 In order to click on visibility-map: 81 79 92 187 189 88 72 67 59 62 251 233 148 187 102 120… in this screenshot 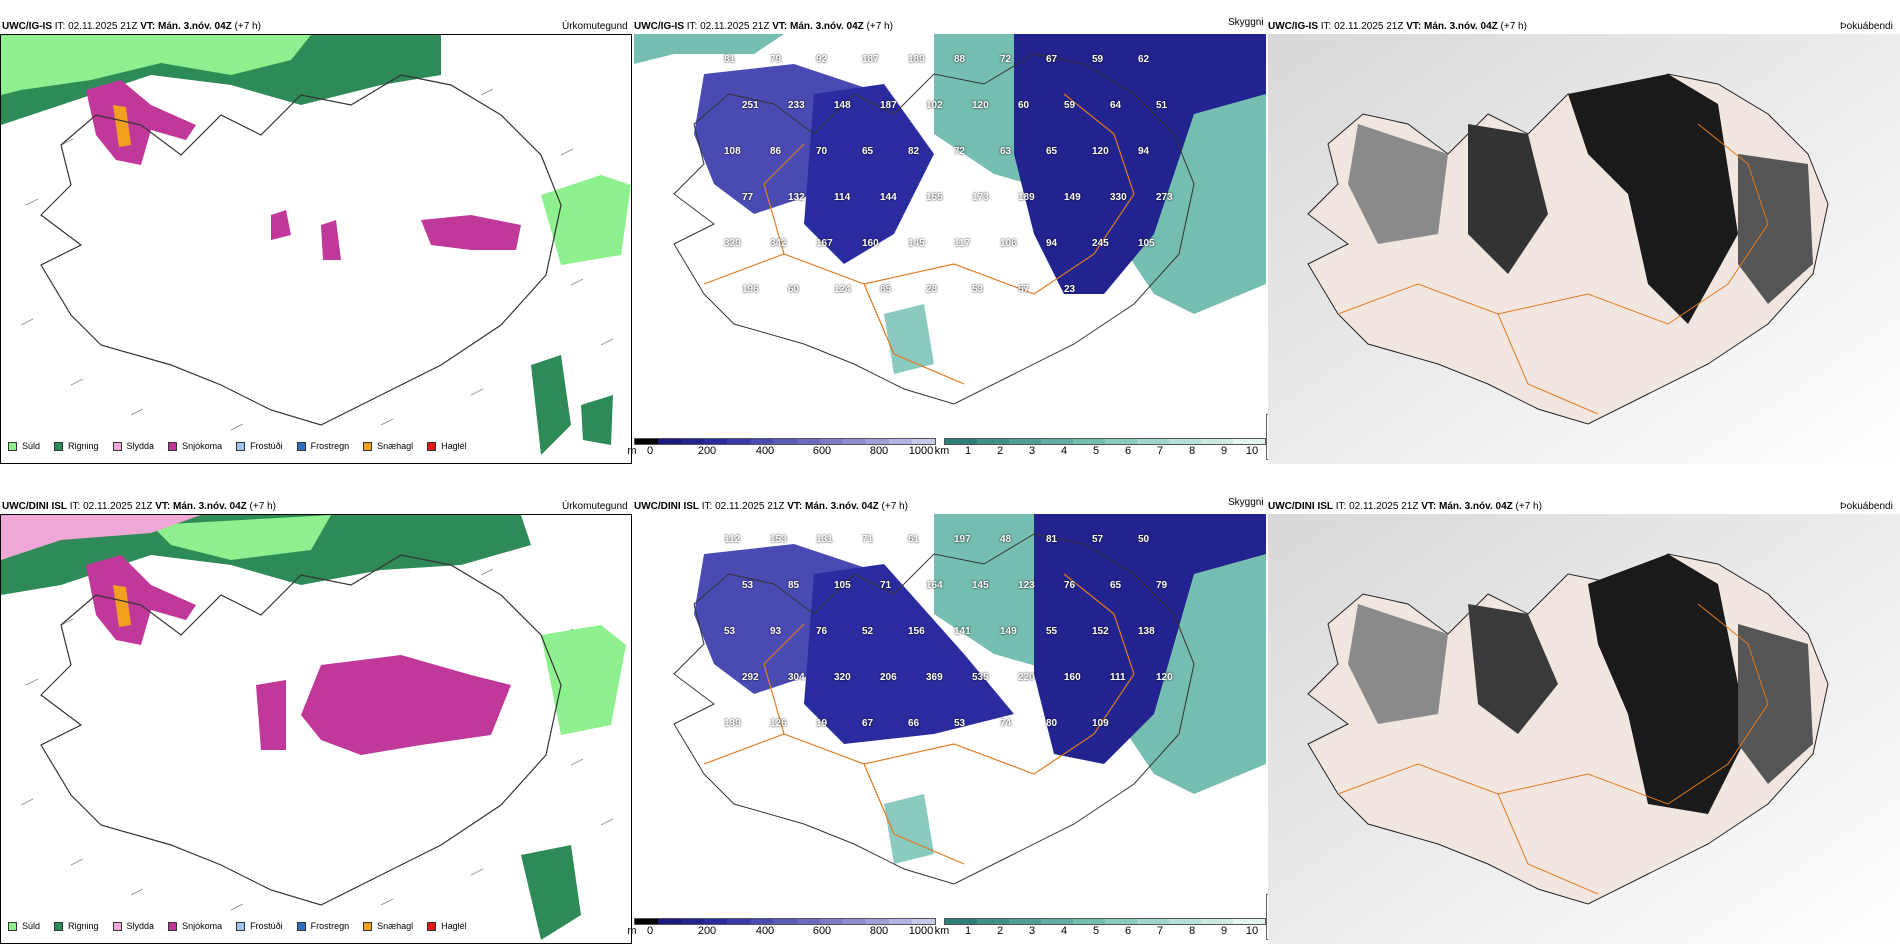, I will do `click(950, 234)`.